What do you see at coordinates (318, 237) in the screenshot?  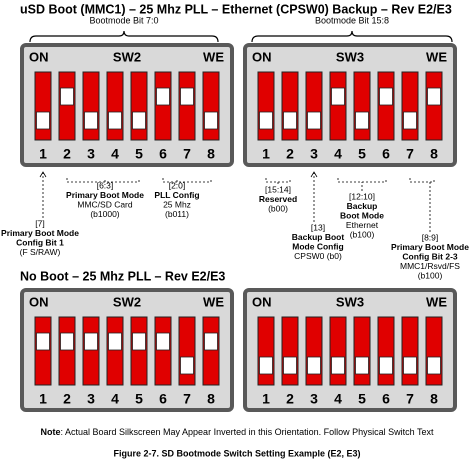 I see `annotation-line: Backup Boot` at bounding box center [318, 237].